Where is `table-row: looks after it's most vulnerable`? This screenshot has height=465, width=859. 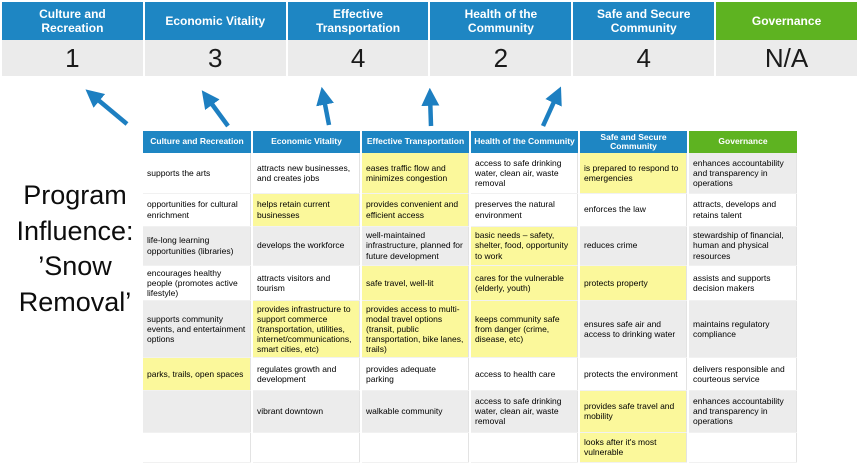 table-row: looks after it's most vulnerable is located at coordinates (470, 447).